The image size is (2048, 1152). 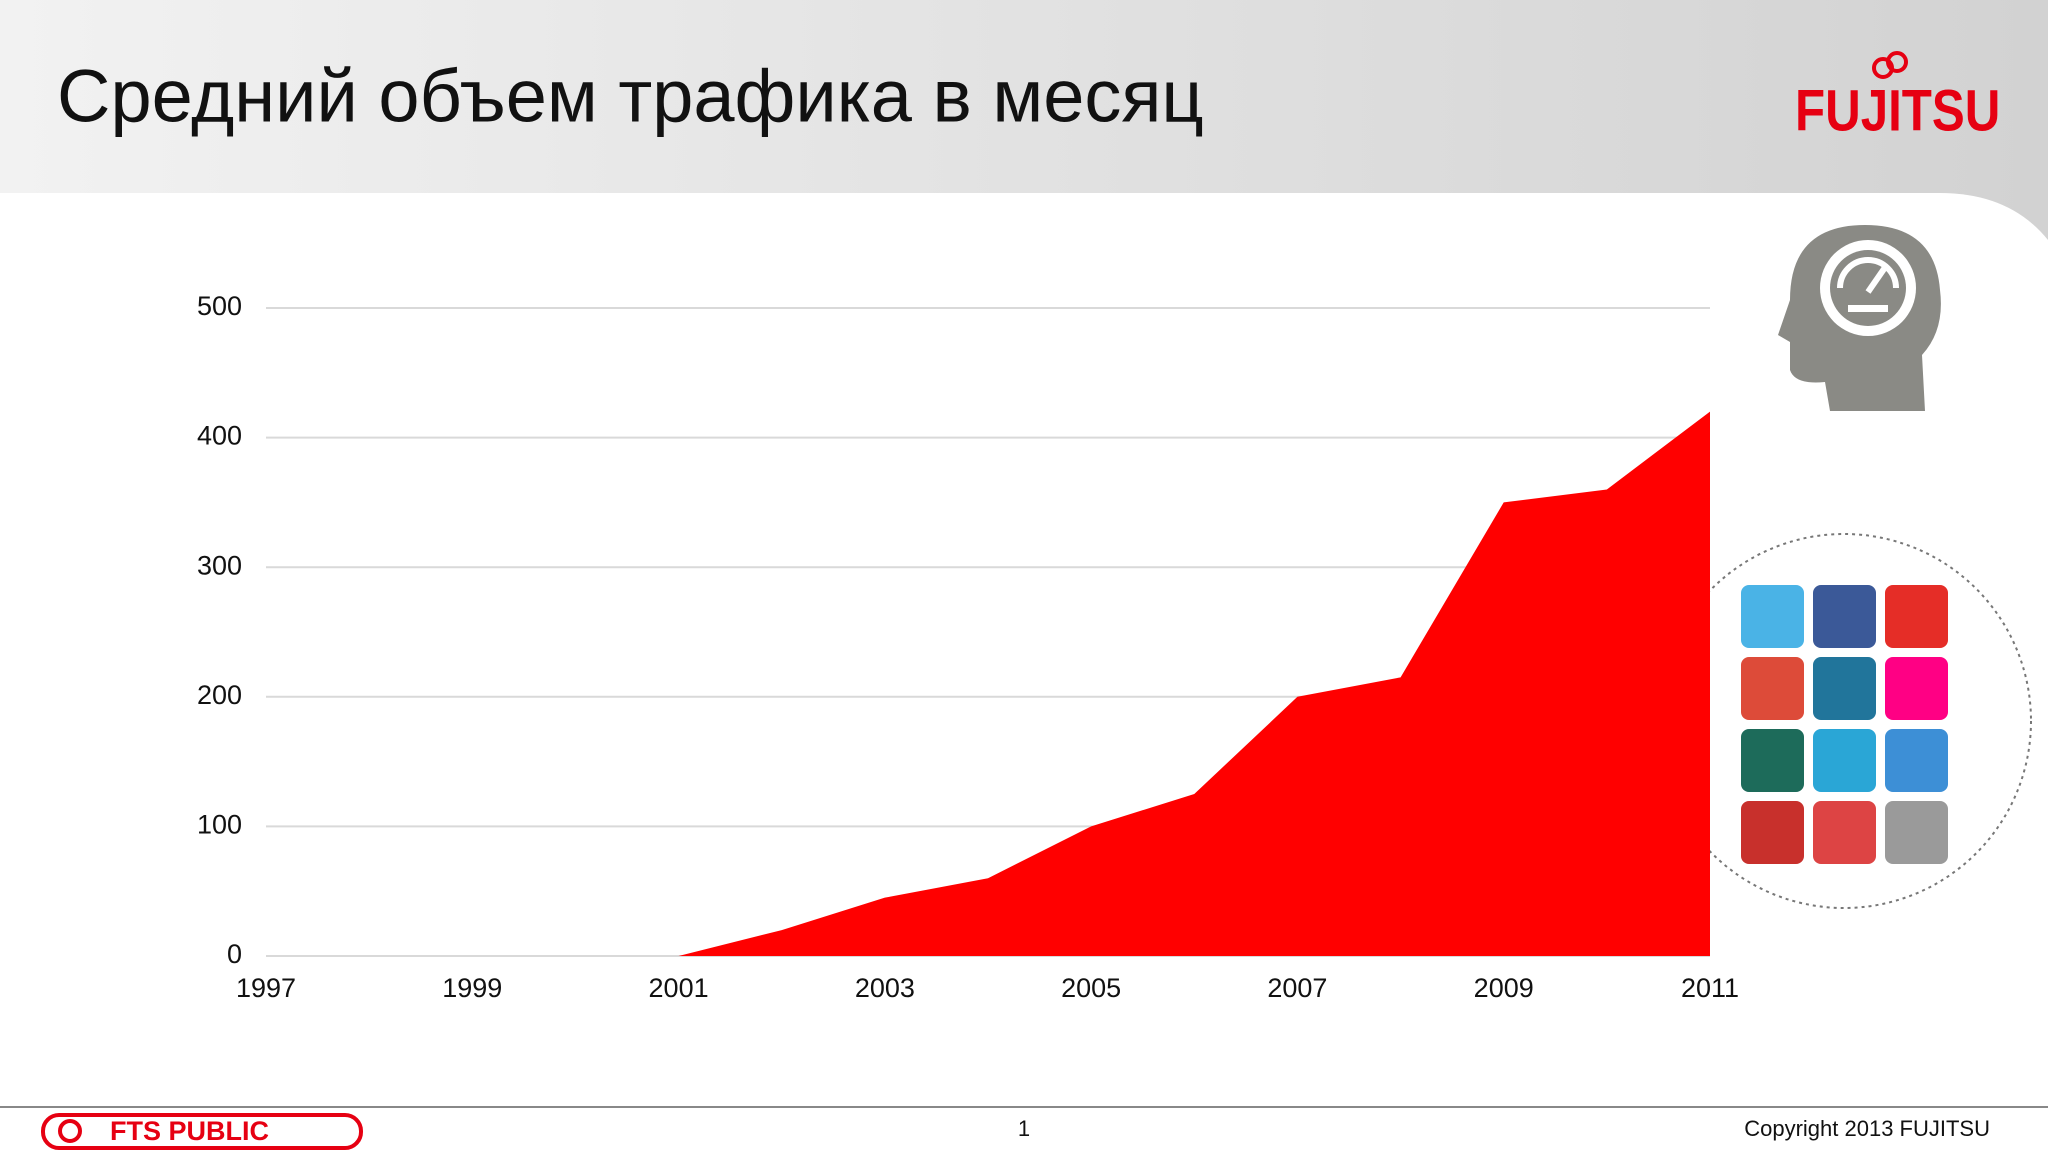 What do you see at coordinates (70, 1131) in the screenshot?
I see `classification-icon` at bounding box center [70, 1131].